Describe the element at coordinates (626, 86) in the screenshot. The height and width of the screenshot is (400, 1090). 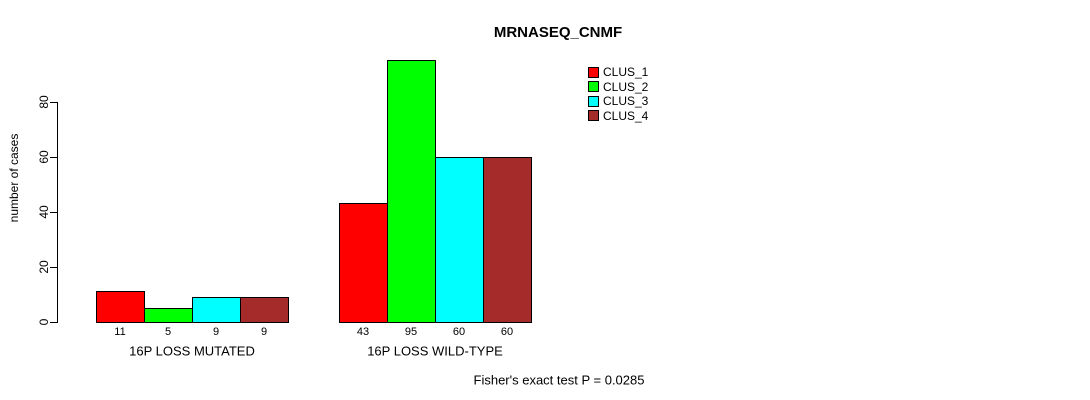
I see `legend-label: CLUS_2` at that location.